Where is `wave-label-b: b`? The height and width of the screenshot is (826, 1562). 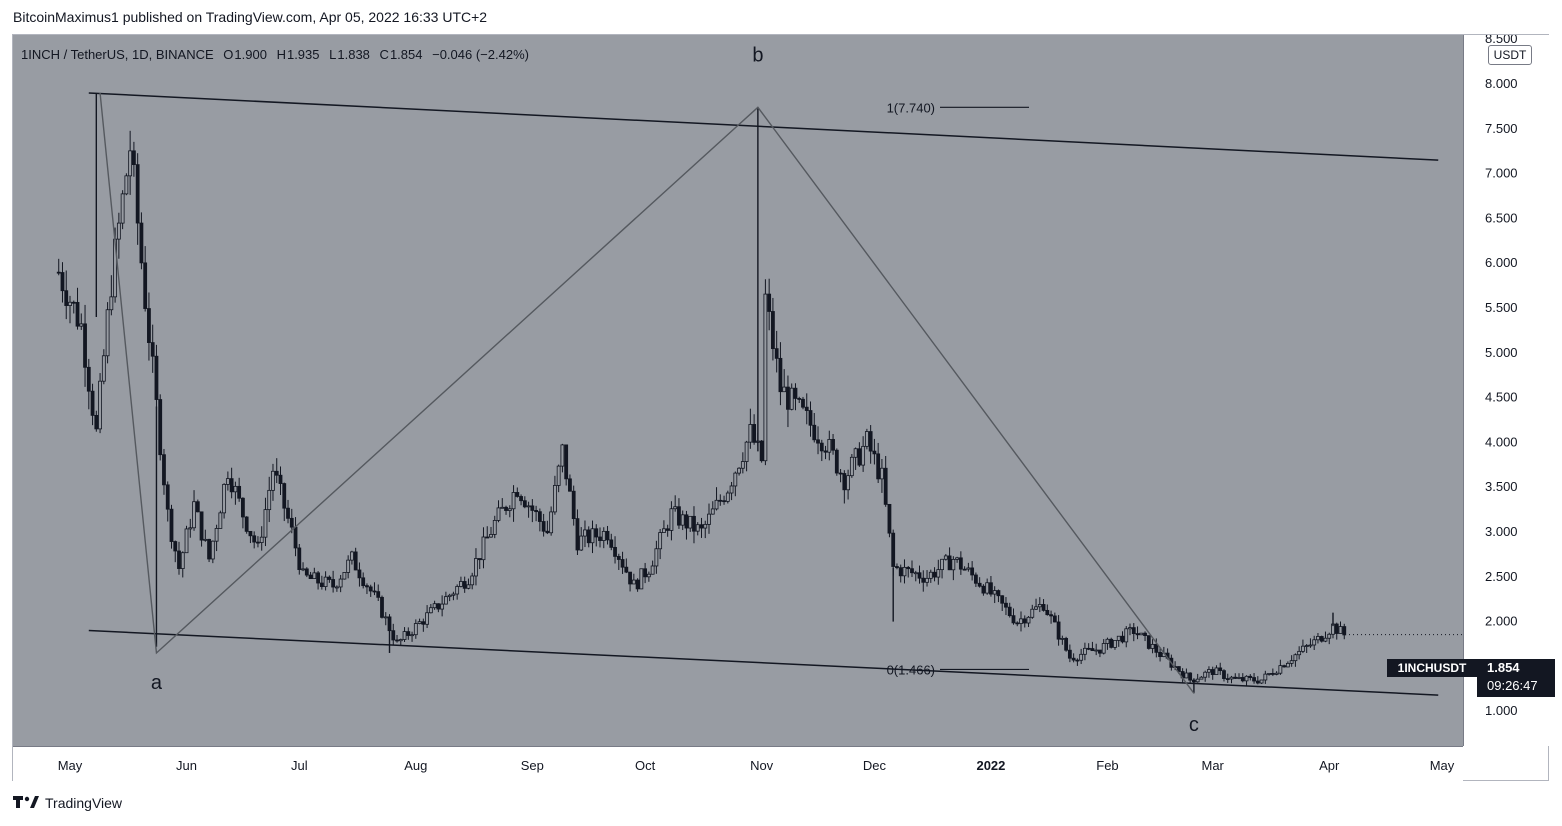
wave-label-b: b is located at coordinates (757, 56).